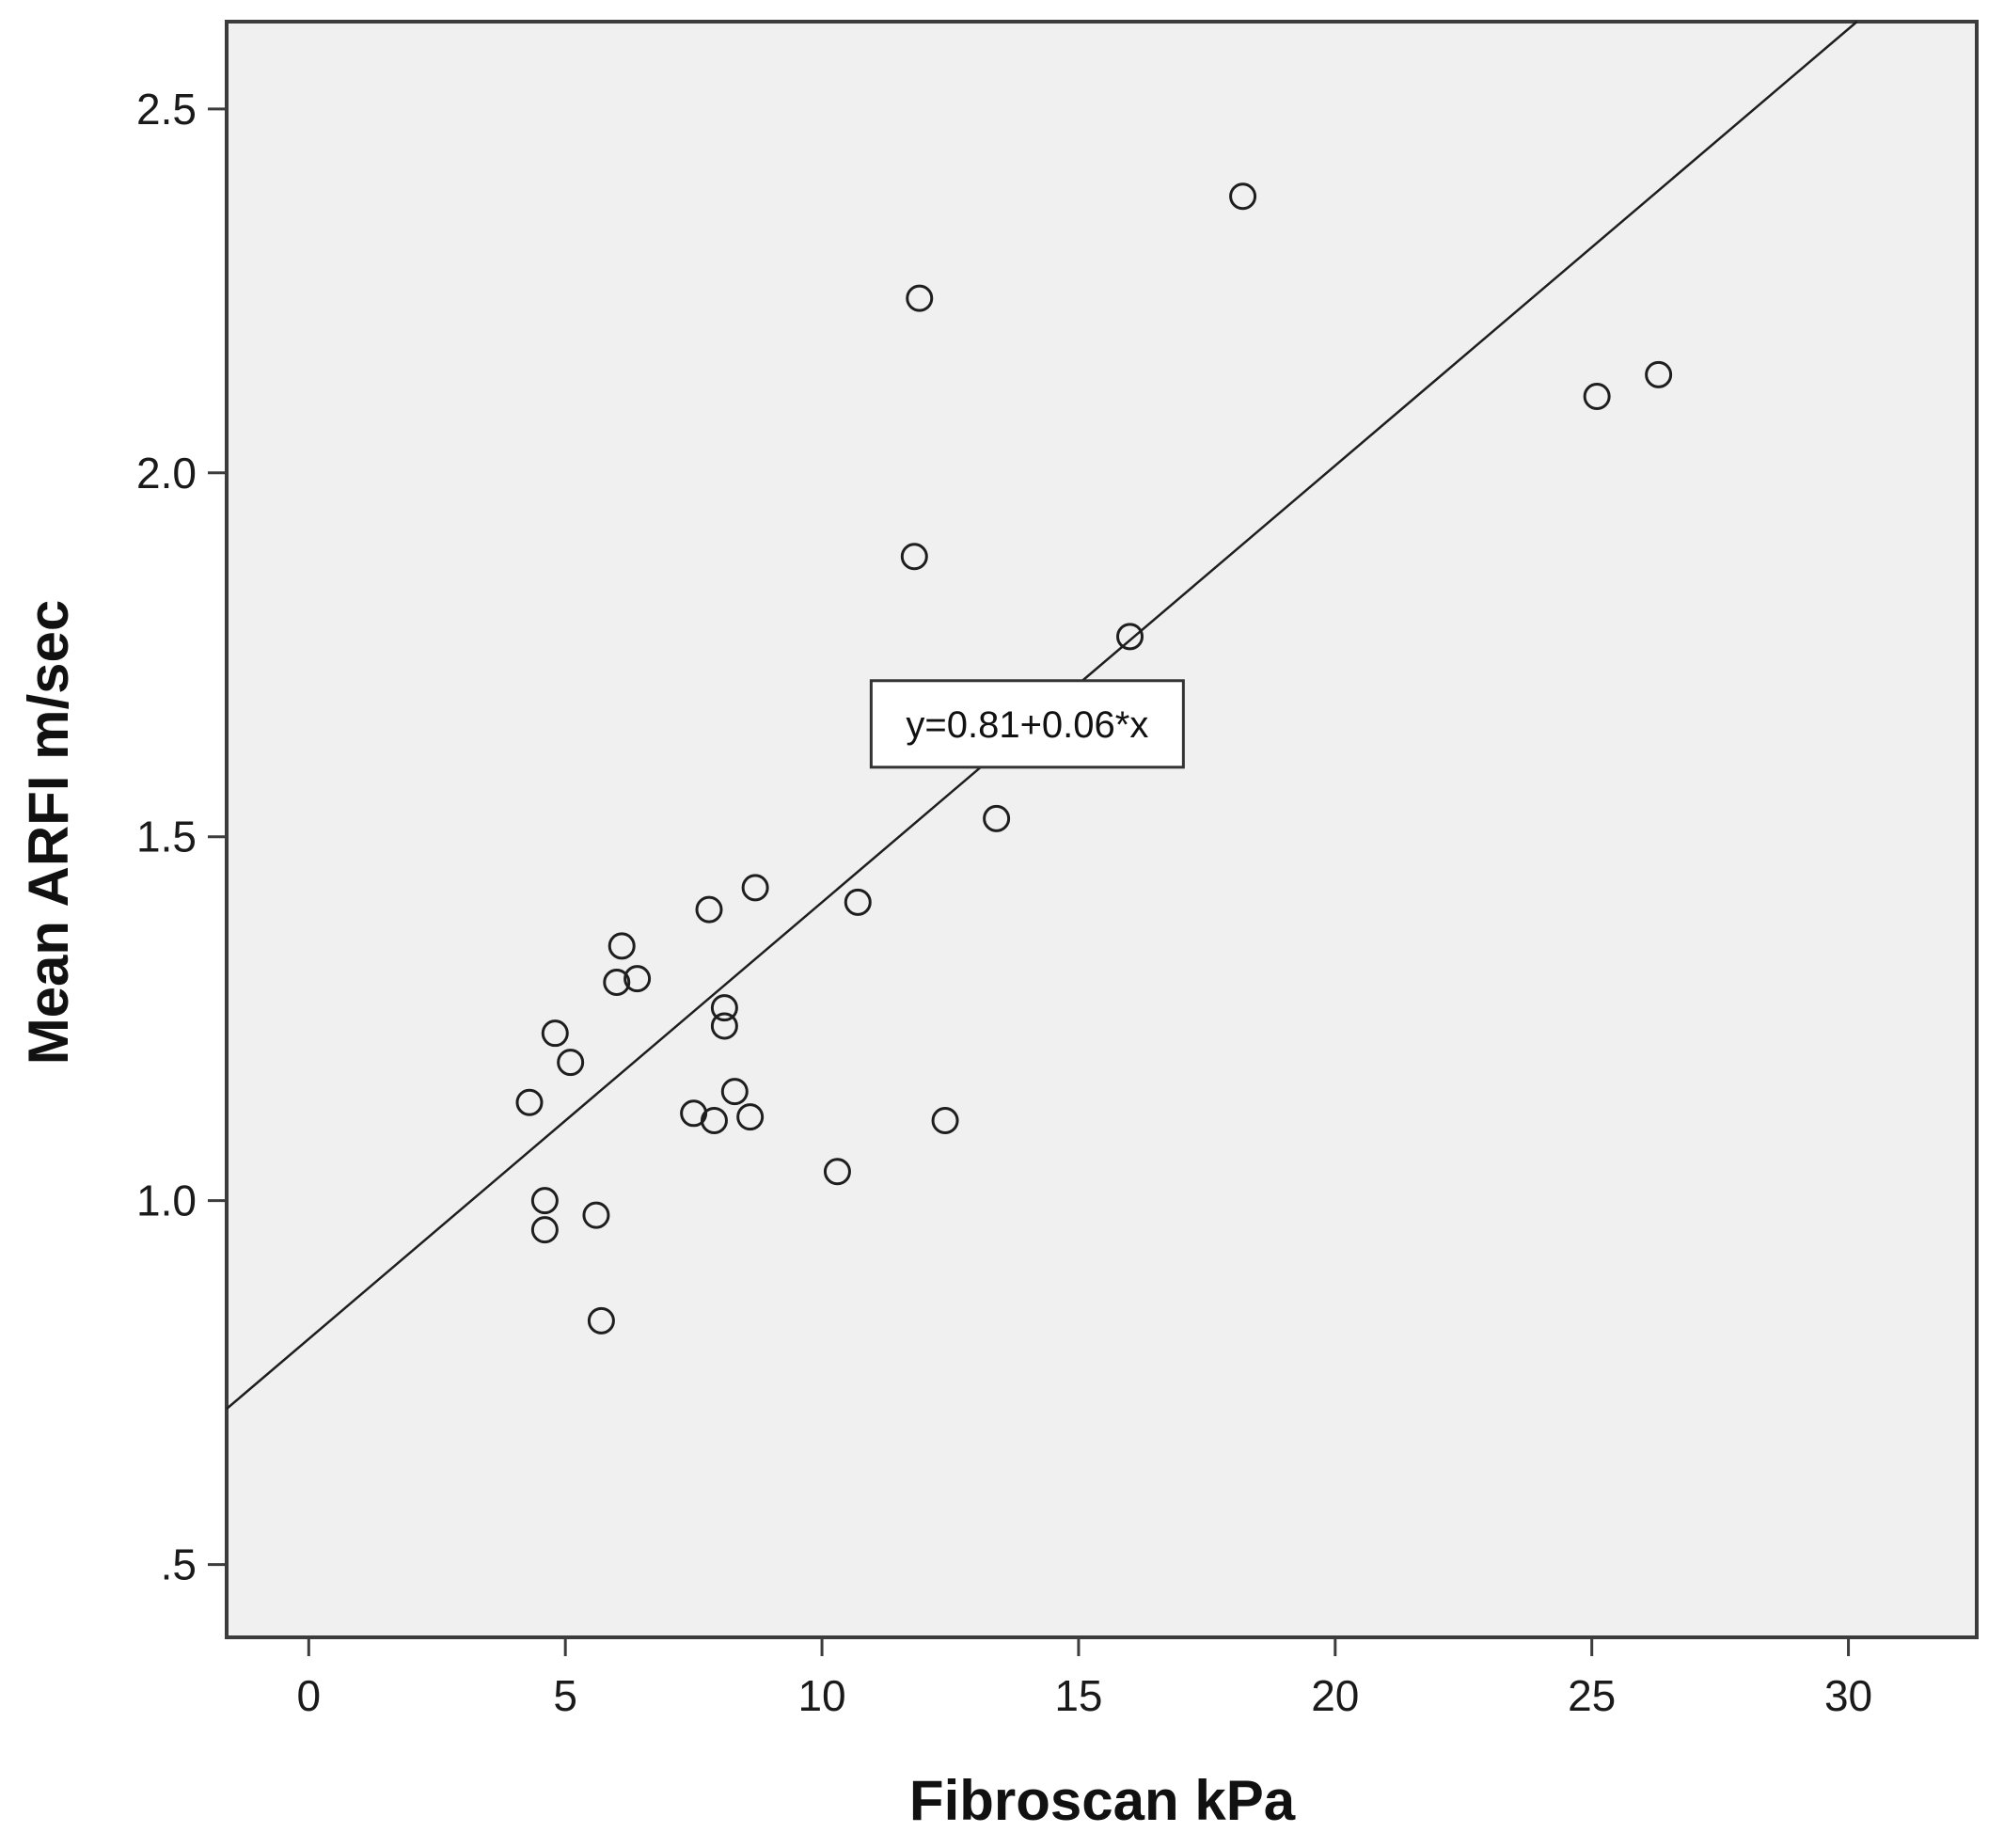  I want to click on x-axis-title: Fibroscan kPa, so click(1102, 1800).